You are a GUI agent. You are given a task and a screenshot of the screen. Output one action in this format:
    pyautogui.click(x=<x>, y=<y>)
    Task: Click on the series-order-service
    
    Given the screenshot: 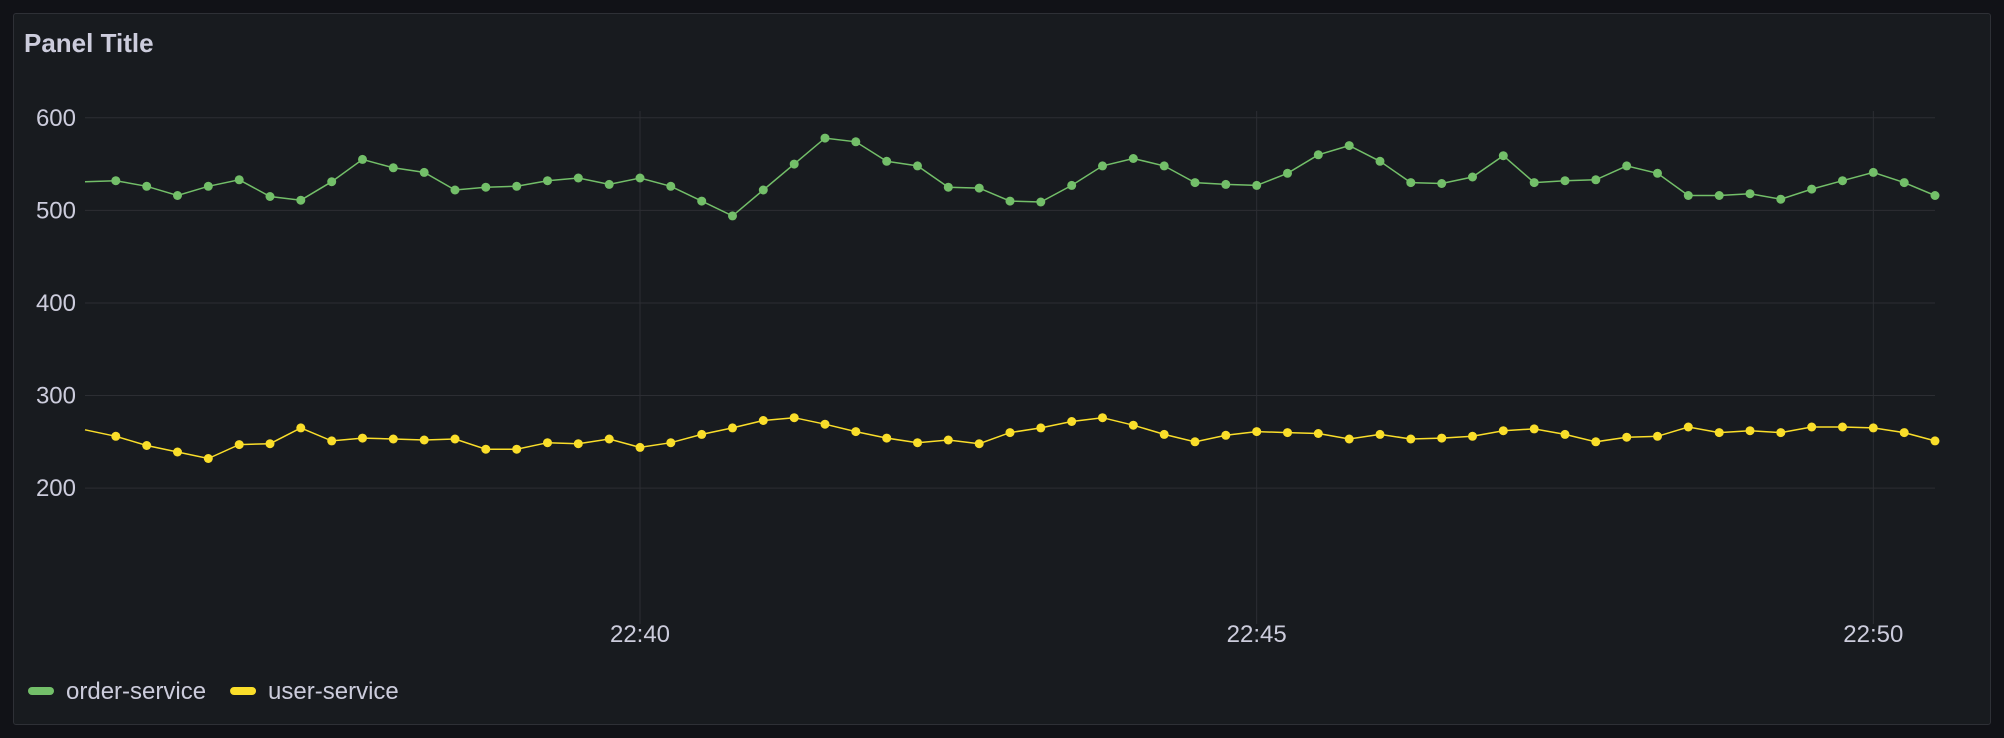 What is the action you would take?
    pyautogui.click(x=1012, y=177)
    